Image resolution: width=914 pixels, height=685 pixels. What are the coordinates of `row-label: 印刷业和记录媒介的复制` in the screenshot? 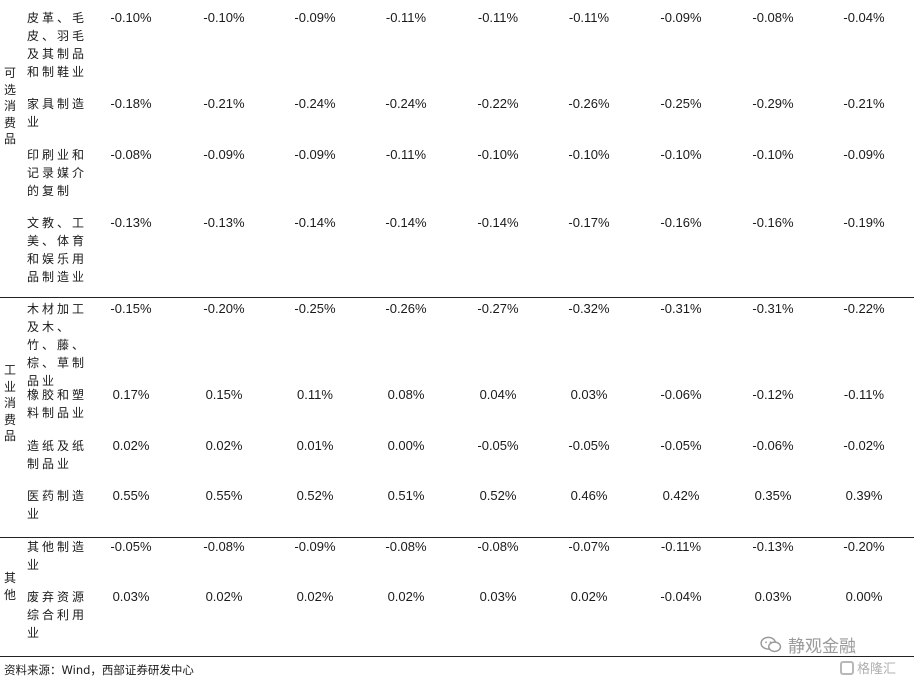 It's located at (57, 173).